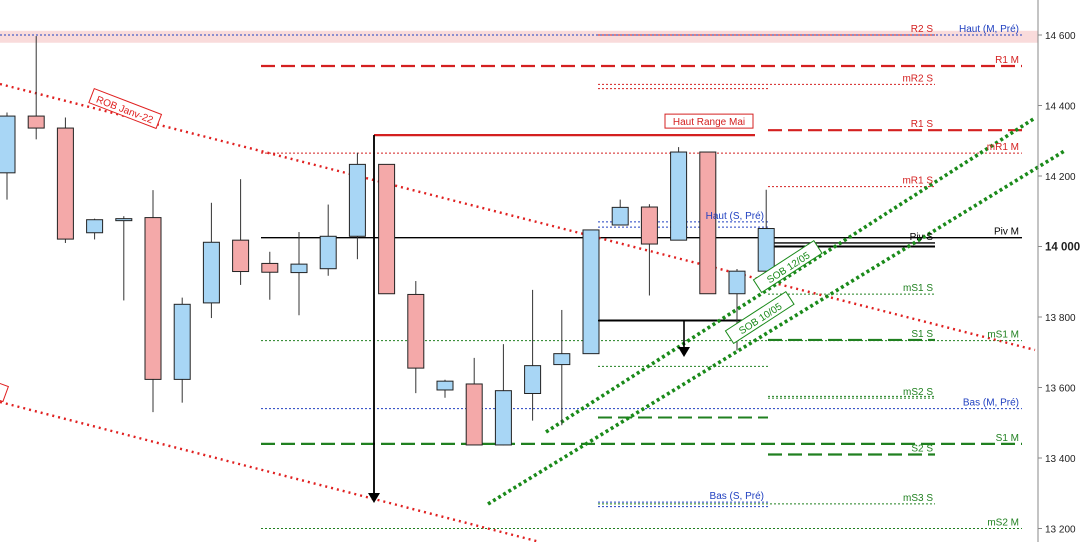 This screenshot has height=542, width=1088. Describe the element at coordinates (1060, 530) in the screenshot. I see `y-tick-label: 13 200` at that location.